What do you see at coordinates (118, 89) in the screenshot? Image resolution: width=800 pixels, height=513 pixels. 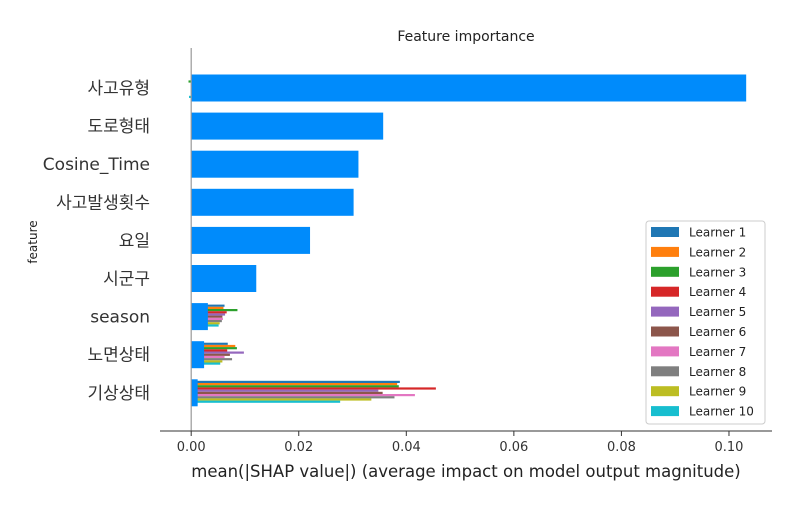 I see `category-label: 사고유형` at bounding box center [118, 89].